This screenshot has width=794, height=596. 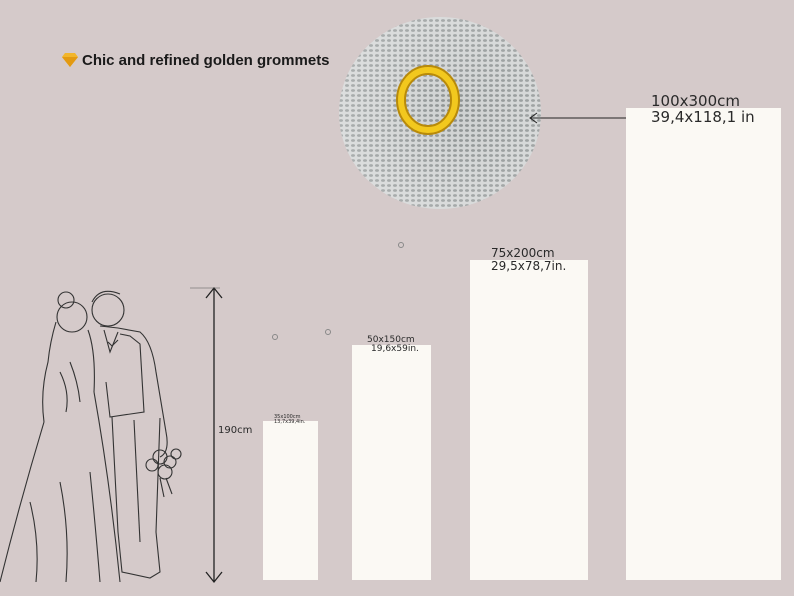 I want to click on headline: Chic and refined golden grommets, so click(x=196, y=60).